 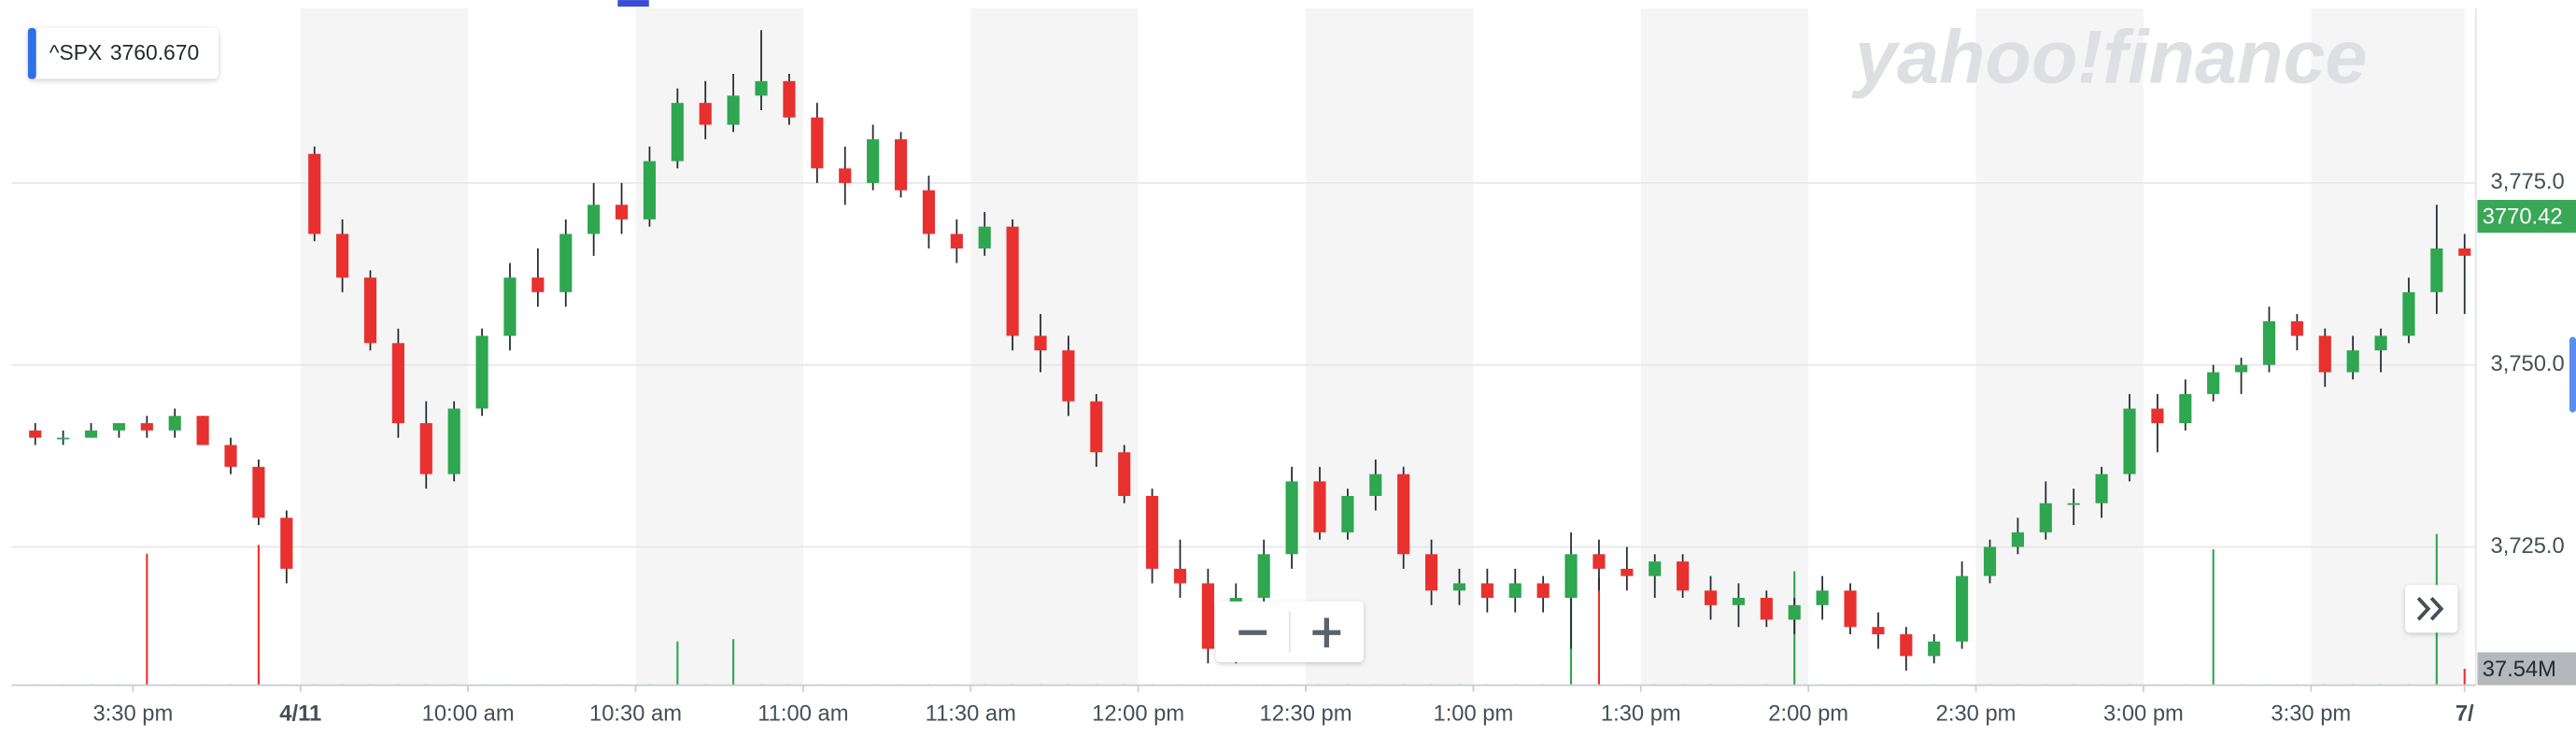 What do you see at coordinates (132, 714) in the screenshot?
I see `x-tick-label: 3:30 pm` at bounding box center [132, 714].